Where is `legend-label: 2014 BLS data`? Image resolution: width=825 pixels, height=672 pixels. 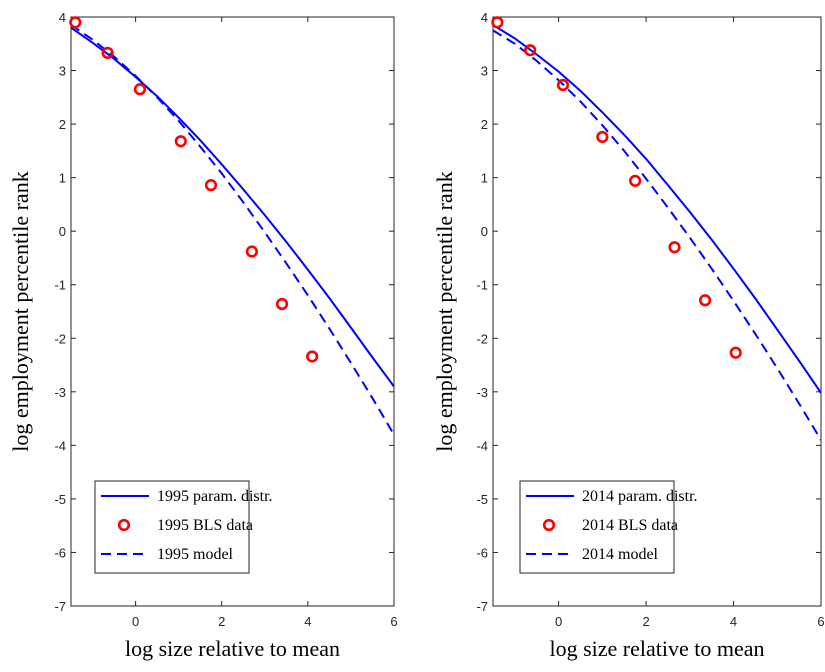
legend-label: 2014 BLS data is located at coordinates (630, 525).